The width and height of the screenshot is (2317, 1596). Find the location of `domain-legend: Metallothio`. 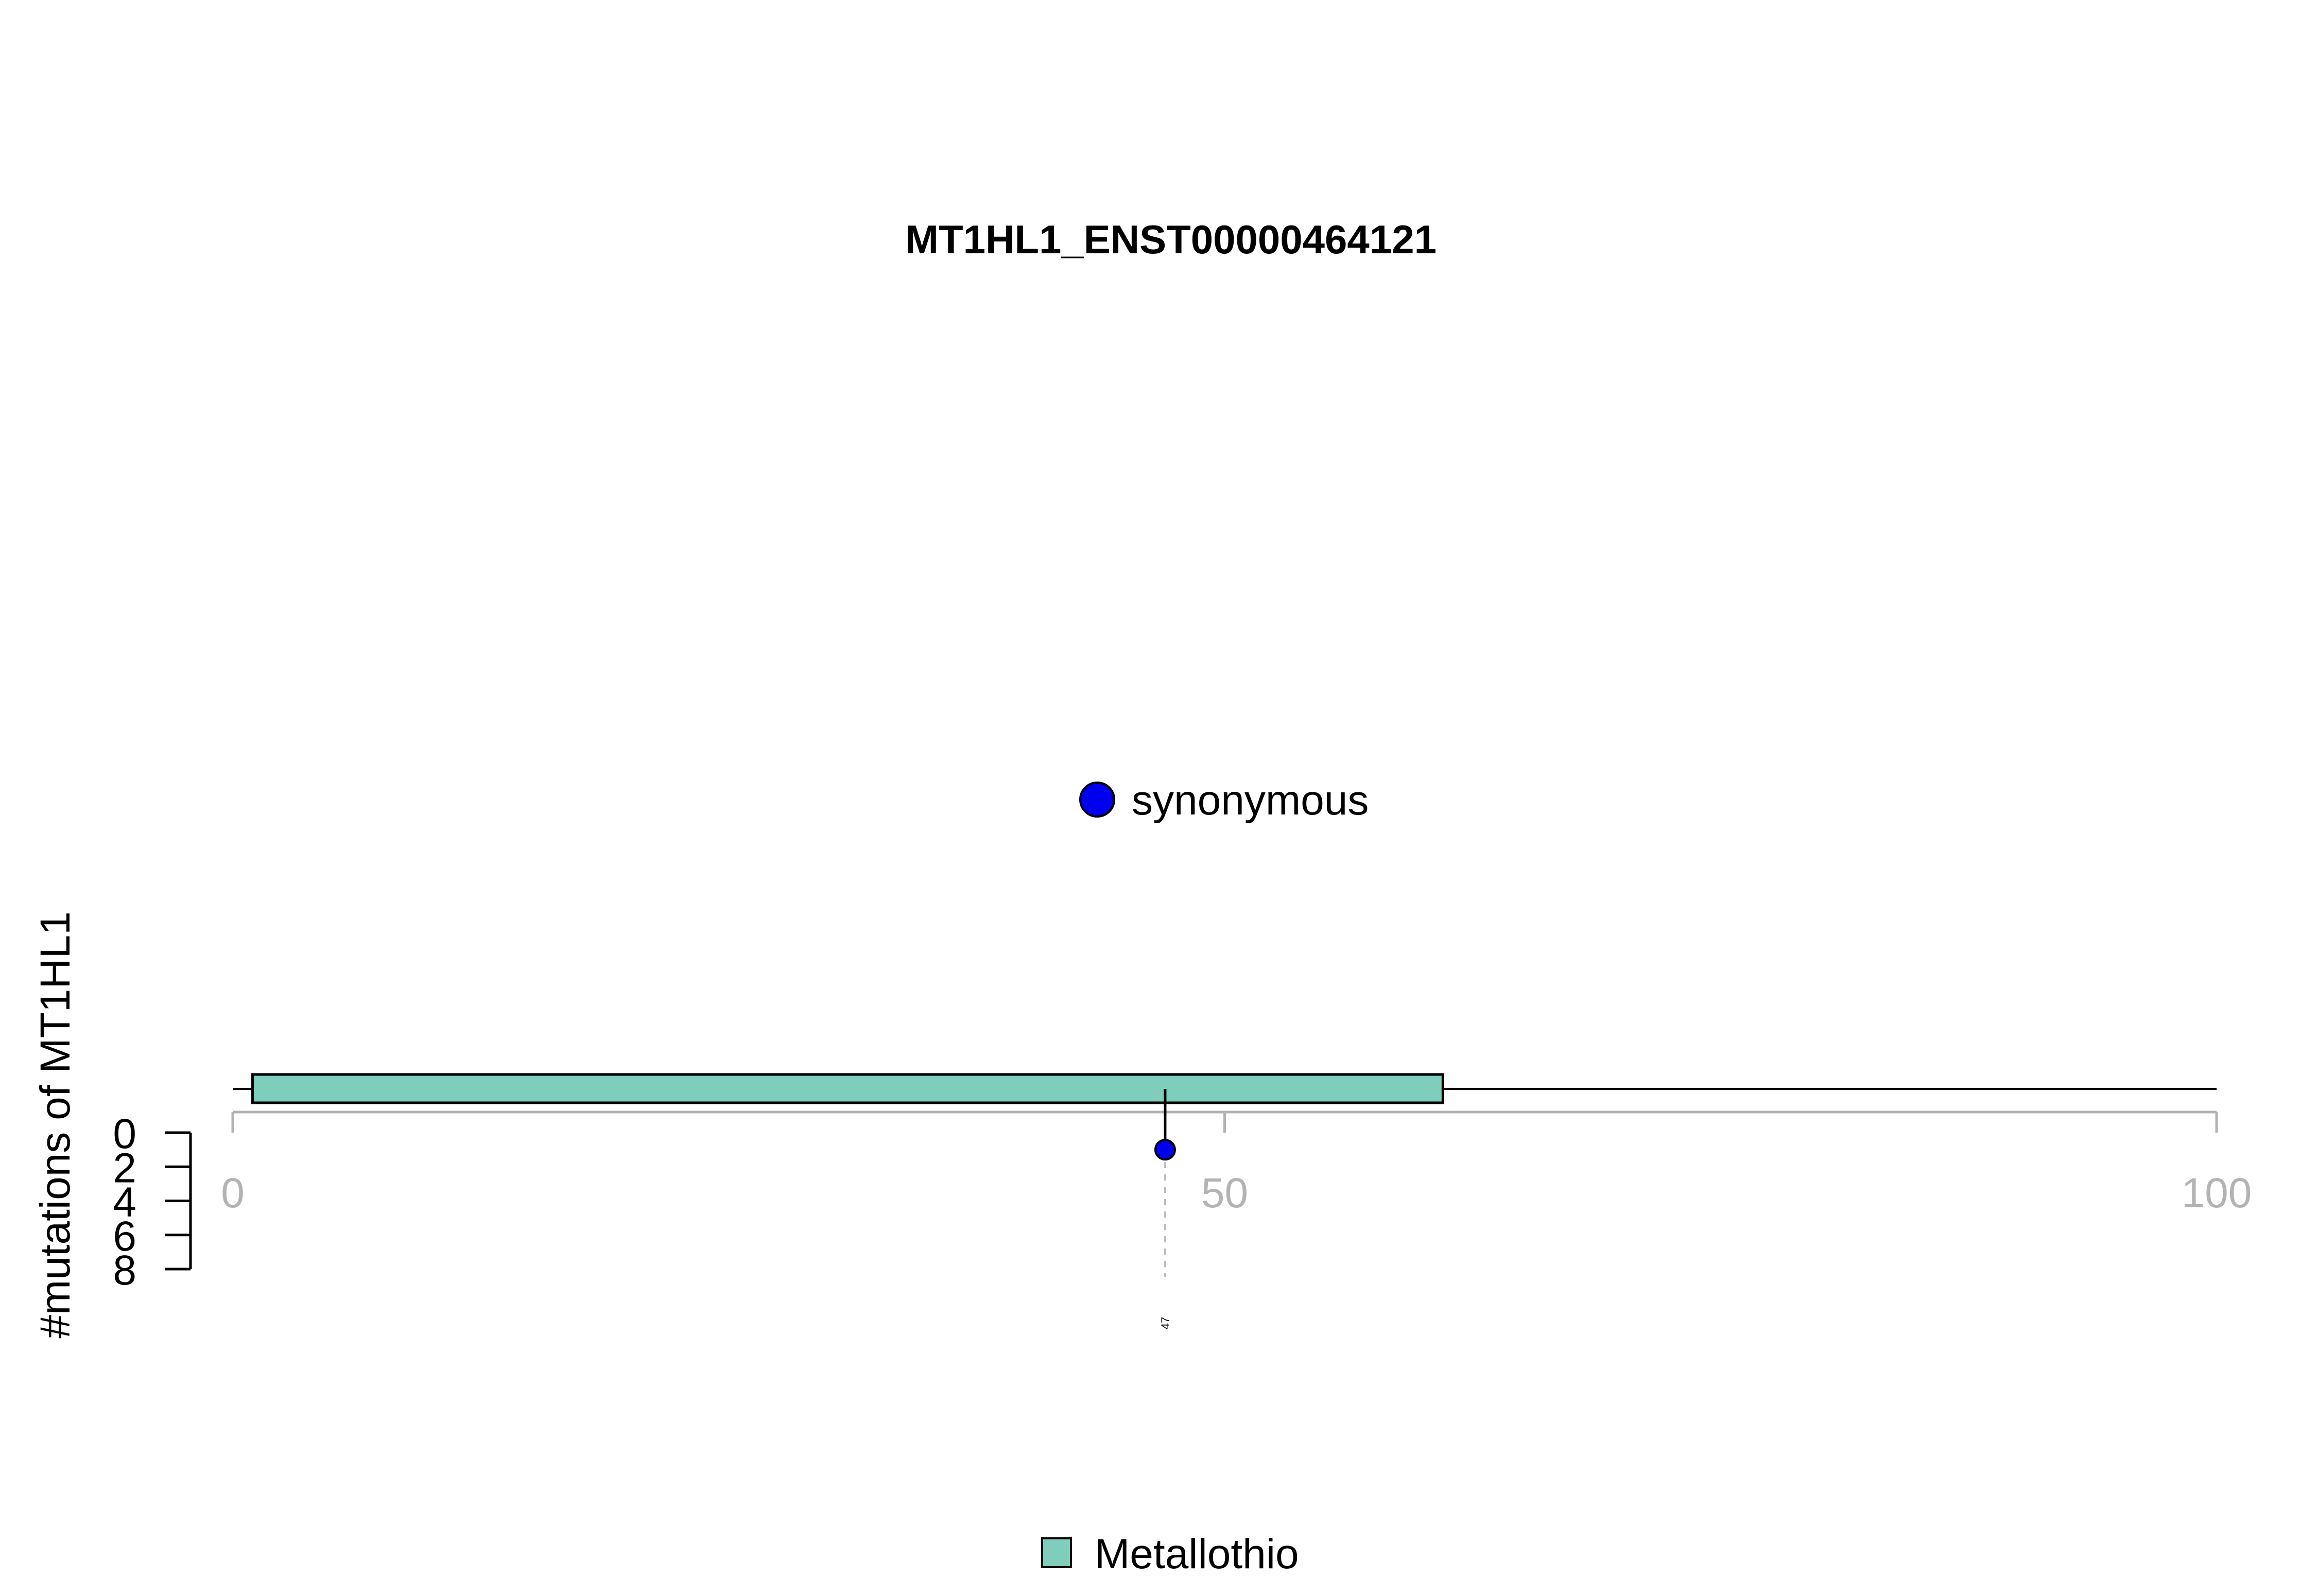

domain-legend: Metallothio is located at coordinates (1170, 1554).